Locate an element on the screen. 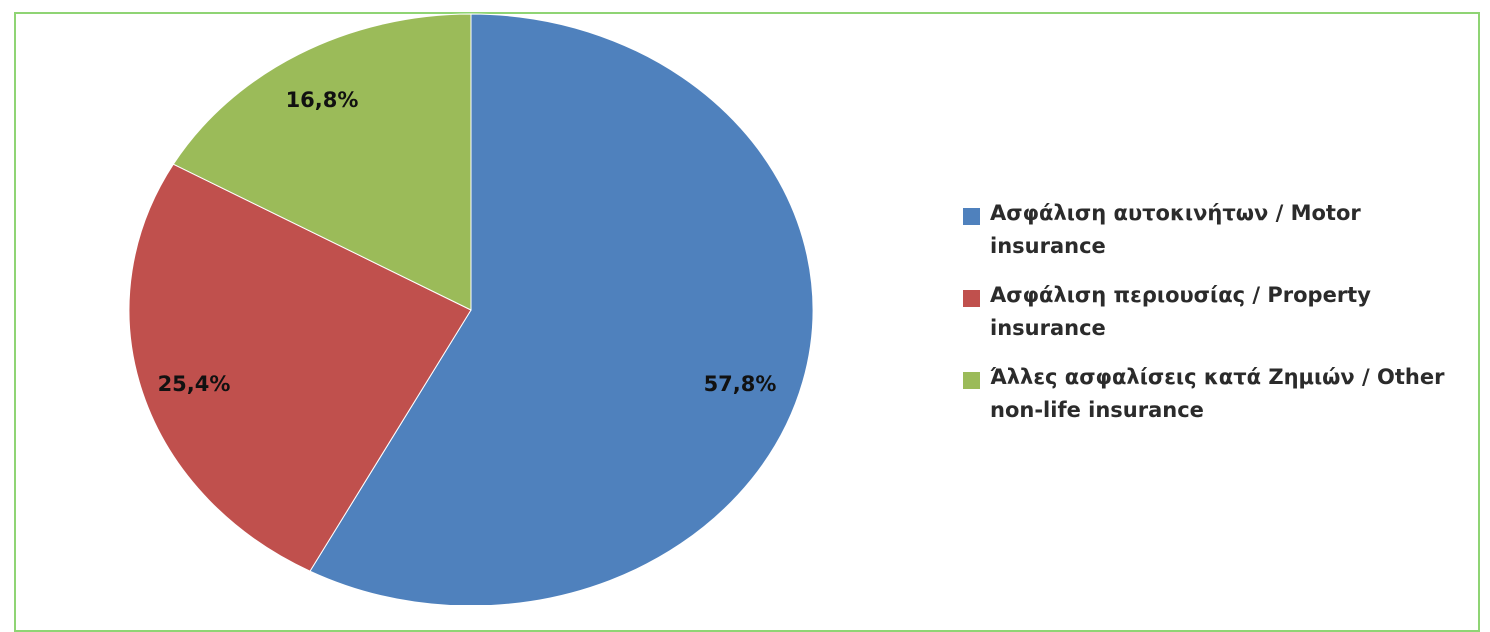 This screenshot has width=1490, height=632. legend-label: Ασφάλιση αυτοκινήτων / Motor insurance is located at coordinates (1175, 229).